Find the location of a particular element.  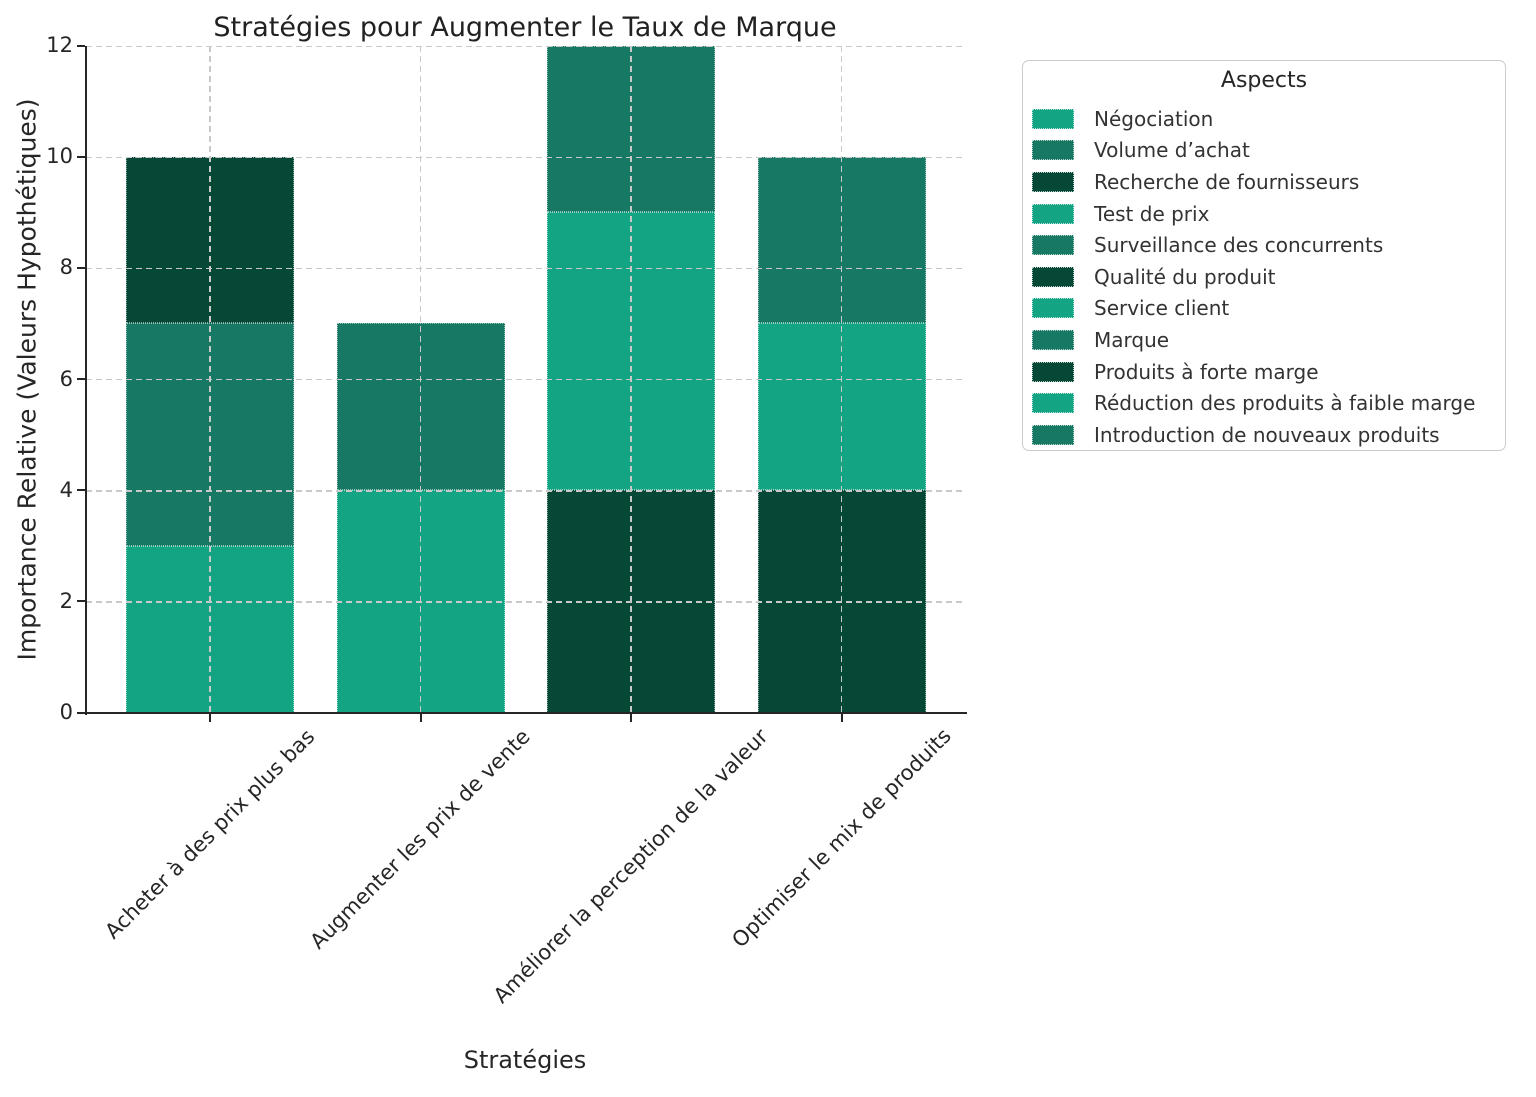

legend-item-marque: Marque is located at coordinates (1264, 340).